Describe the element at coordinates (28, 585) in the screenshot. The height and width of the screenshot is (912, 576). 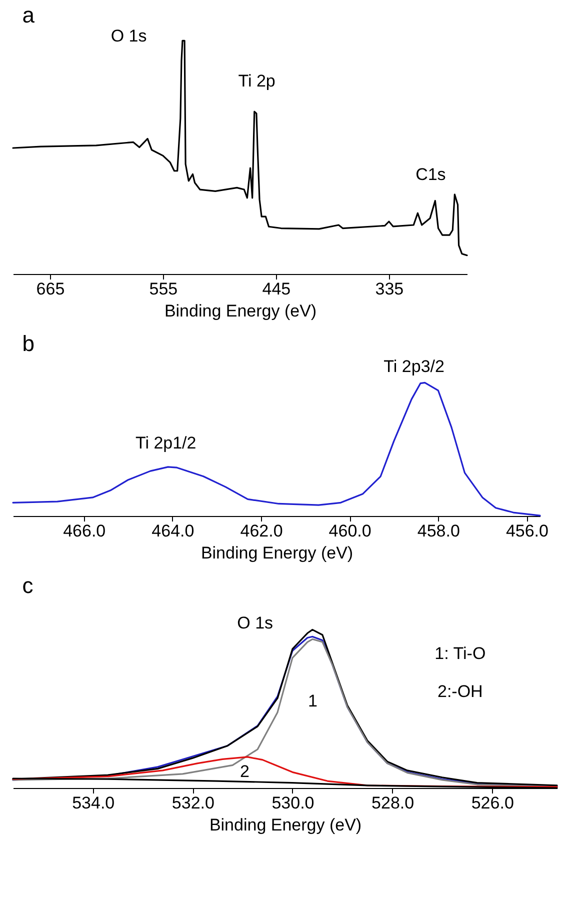
I see `chart-title: c` at that location.